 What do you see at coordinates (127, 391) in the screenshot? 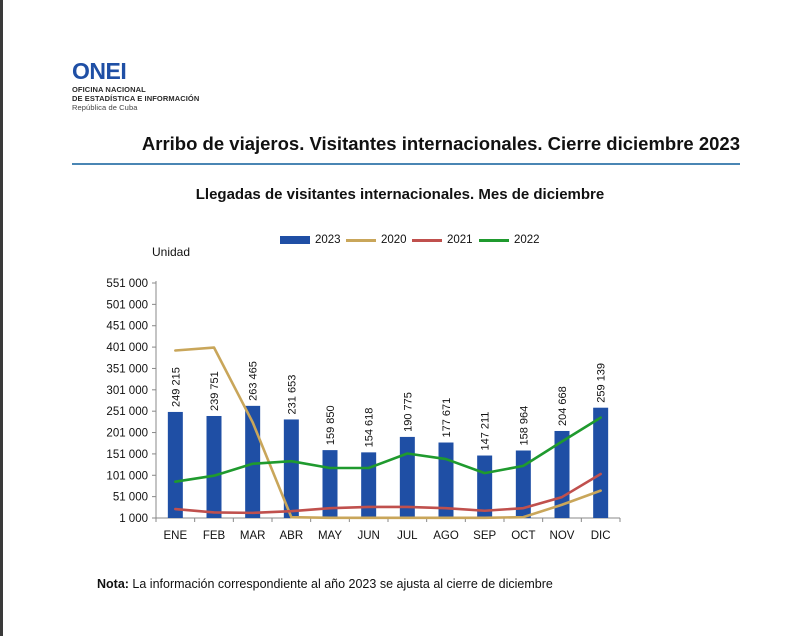
I see `y-tick-label: 301 000` at bounding box center [127, 391].